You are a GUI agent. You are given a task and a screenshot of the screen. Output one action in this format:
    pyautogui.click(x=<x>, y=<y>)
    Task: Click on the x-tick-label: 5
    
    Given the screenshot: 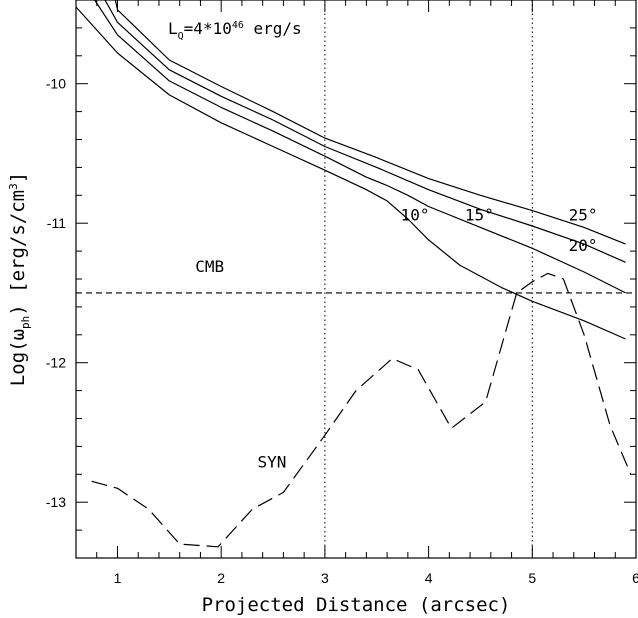 What is the action you would take?
    pyautogui.click(x=532, y=578)
    